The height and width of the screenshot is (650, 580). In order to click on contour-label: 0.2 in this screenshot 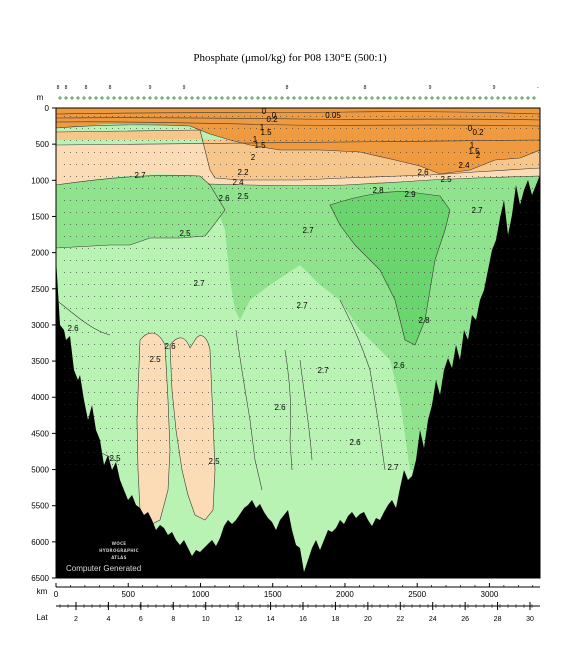, I will do `click(272, 119)`.